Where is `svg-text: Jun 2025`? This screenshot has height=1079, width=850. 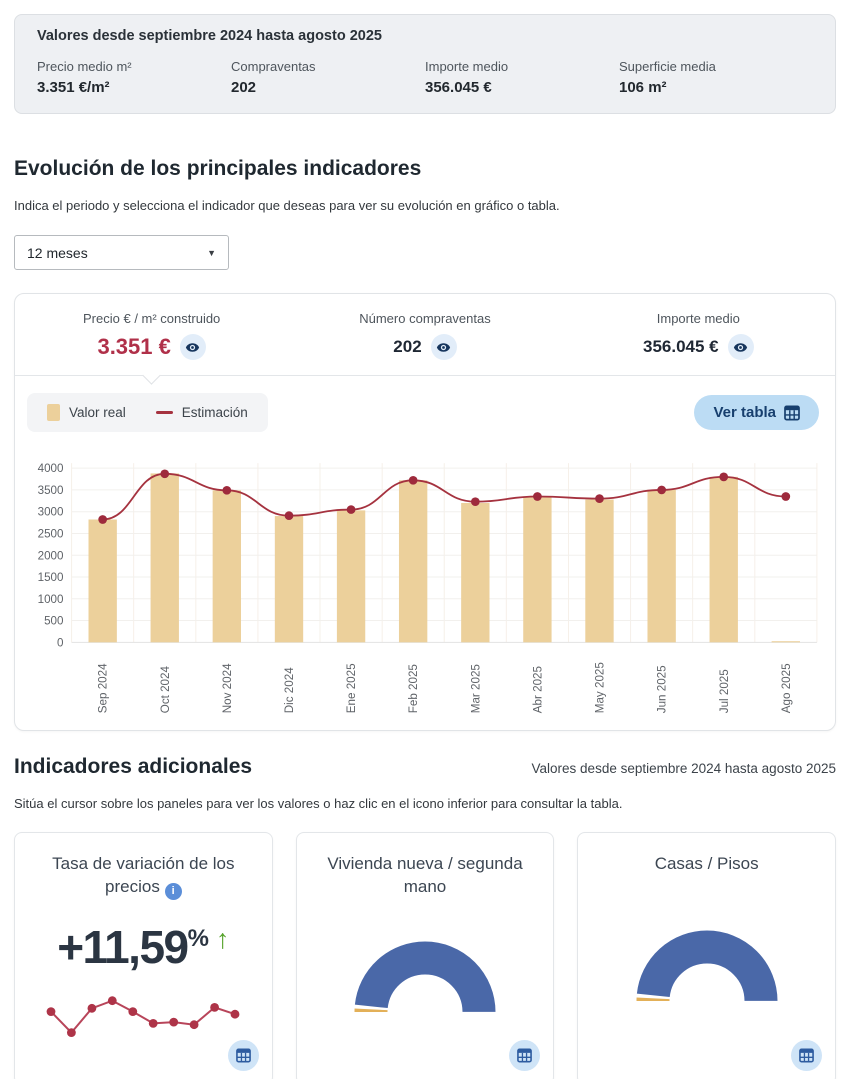
svg-text: Jun 2025 is located at coordinates (662, 689).